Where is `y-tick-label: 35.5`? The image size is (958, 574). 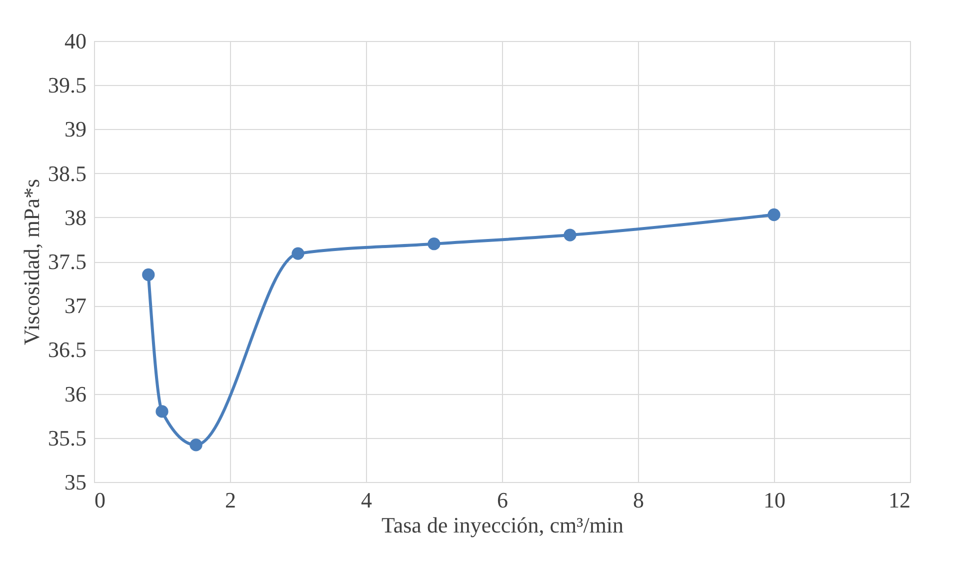
y-tick-label: 35.5 is located at coordinates (67, 437).